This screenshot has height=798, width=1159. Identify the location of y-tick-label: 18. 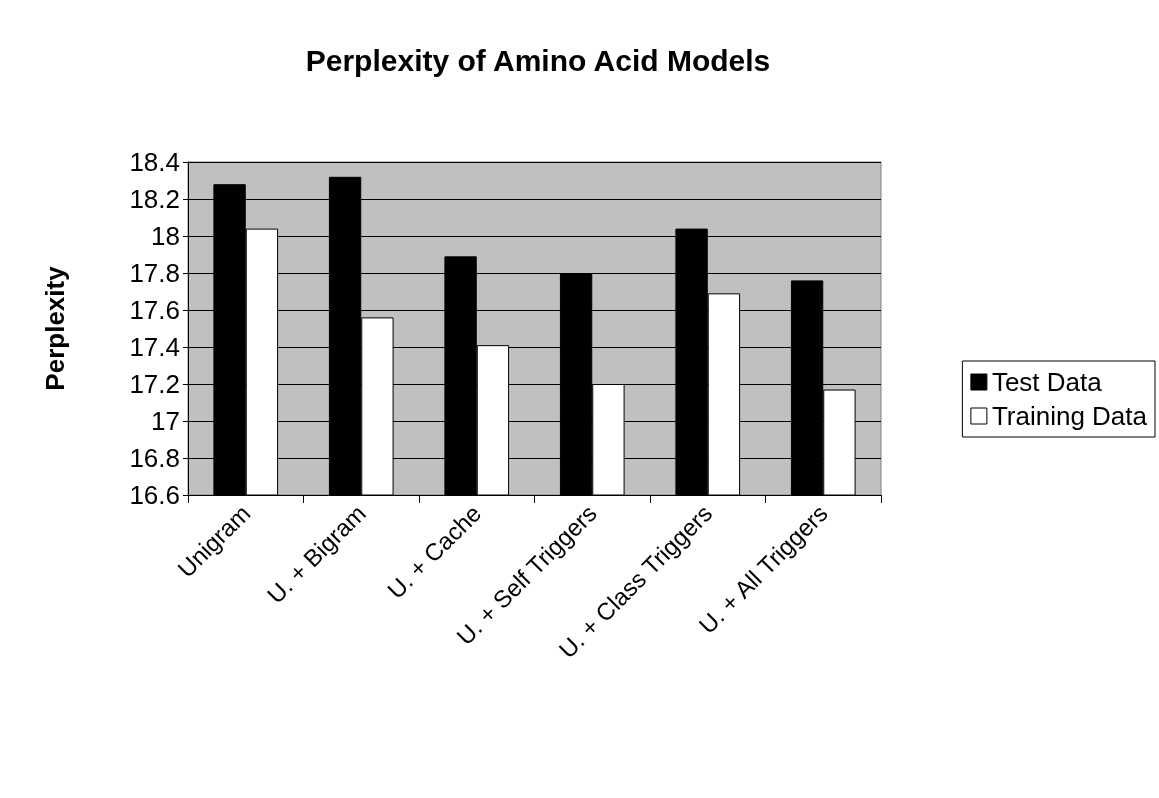
(165, 236).